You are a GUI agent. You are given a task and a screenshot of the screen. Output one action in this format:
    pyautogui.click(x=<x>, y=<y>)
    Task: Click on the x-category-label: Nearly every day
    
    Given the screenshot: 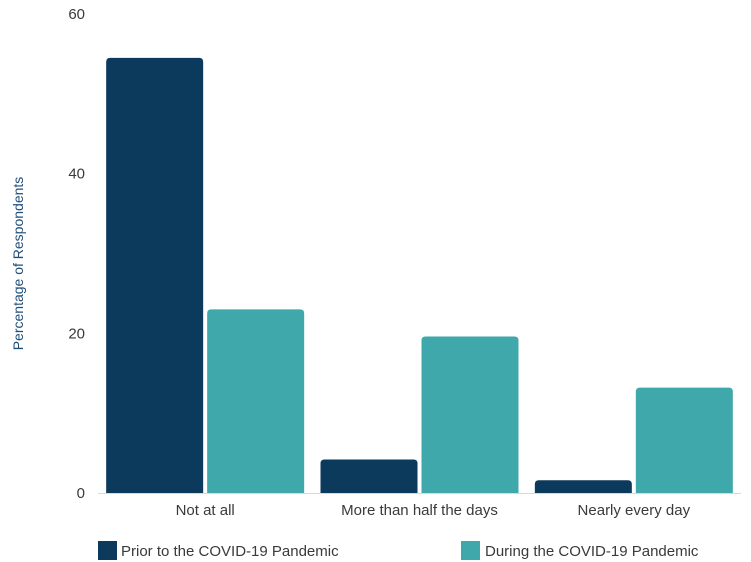 What is the action you would take?
    pyautogui.click(x=634, y=510)
    